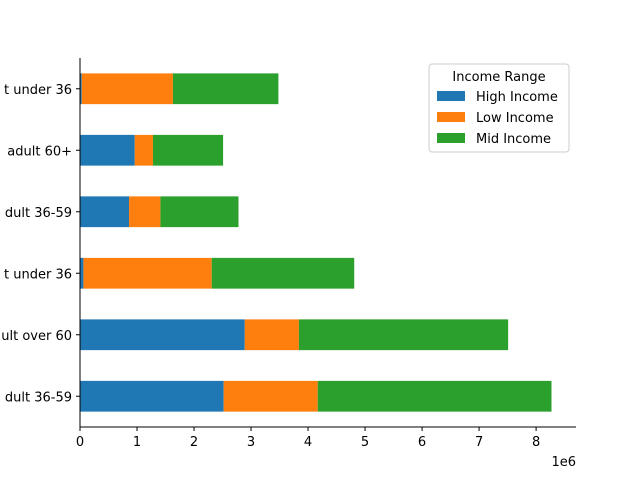 The height and width of the screenshot is (480, 640). I want to click on x-ticks: 0 1 2 3 4 5 6 7 8, so click(308, 438).